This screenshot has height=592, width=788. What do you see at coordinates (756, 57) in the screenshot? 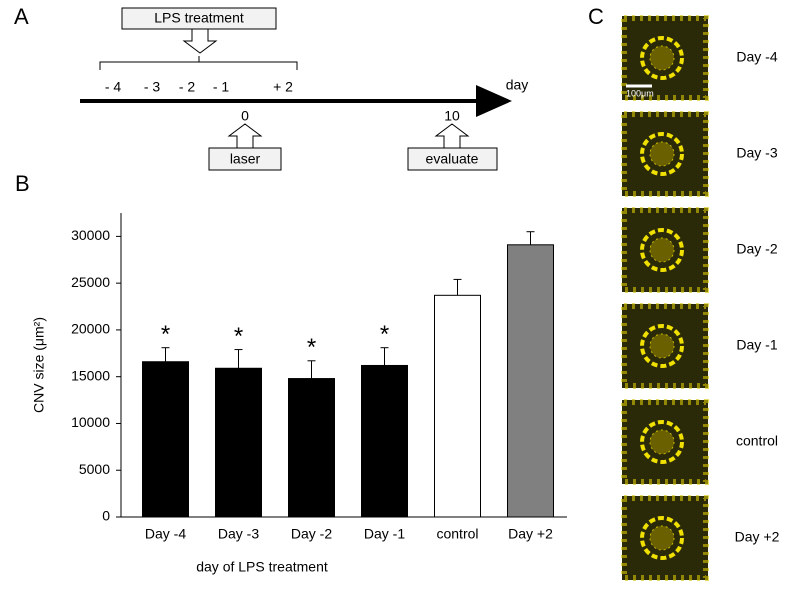
I see `image-label: Day -4` at bounding box center [756, 57].